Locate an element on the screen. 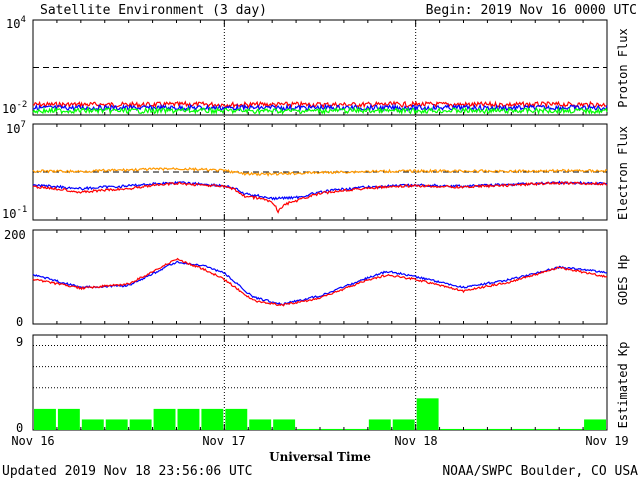  series-orange-line is located at coordinates (320, 171).